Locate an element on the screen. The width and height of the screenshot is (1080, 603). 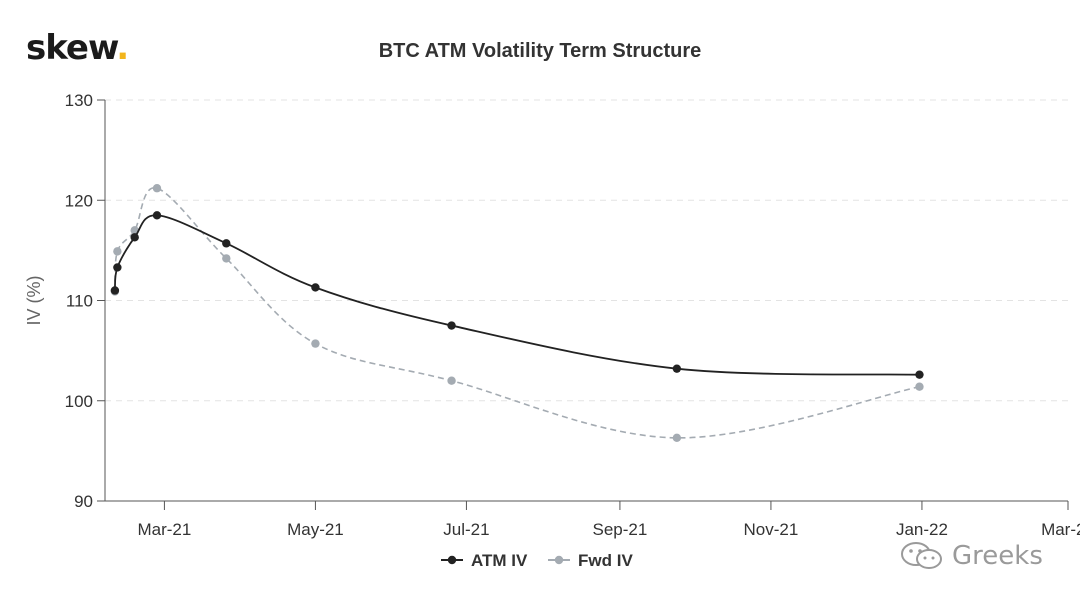
legend: ATM IV Fwd IV is located at coordinates (537, 560).